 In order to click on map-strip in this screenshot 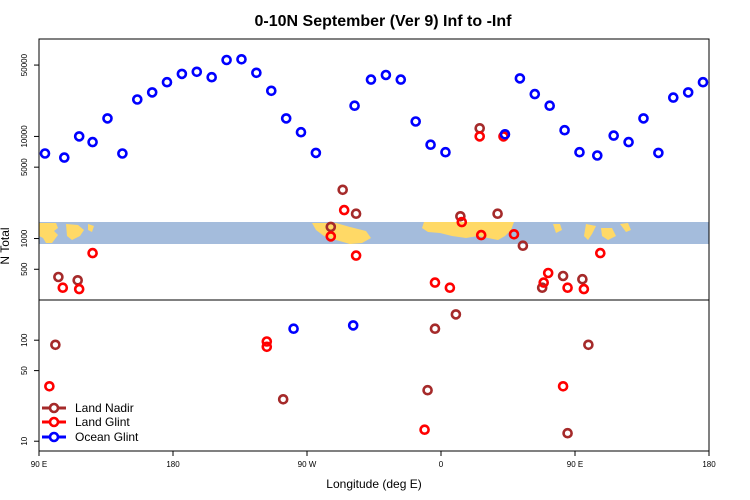, I will do `click(374, 233)`.